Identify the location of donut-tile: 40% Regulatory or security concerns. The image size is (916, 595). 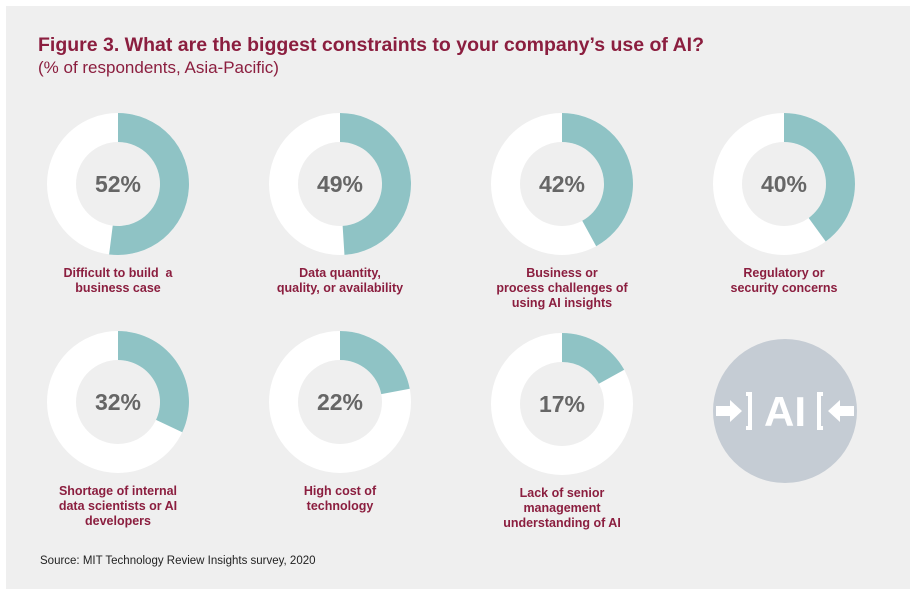
(784, 204).